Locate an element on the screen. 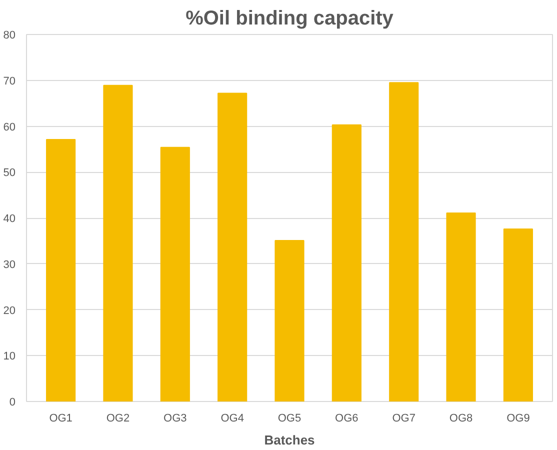 This screenshot has width=557, height=450. x-tick-label: OG6 is located at coordinates (346, 418).